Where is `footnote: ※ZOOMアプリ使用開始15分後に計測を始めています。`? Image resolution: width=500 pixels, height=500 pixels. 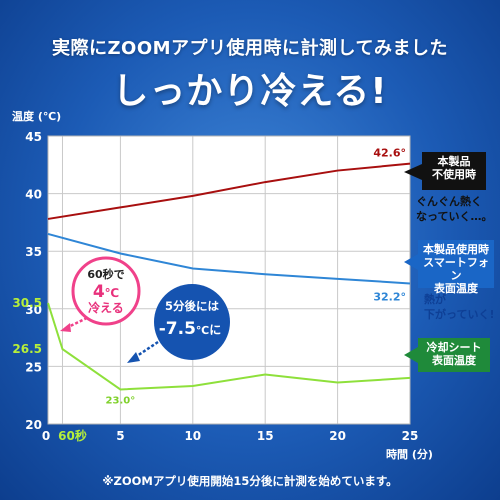
footnote: ※ZOOMアプリ使用開始15分後に計測を始めています。 is located at coordinates (250, 481).